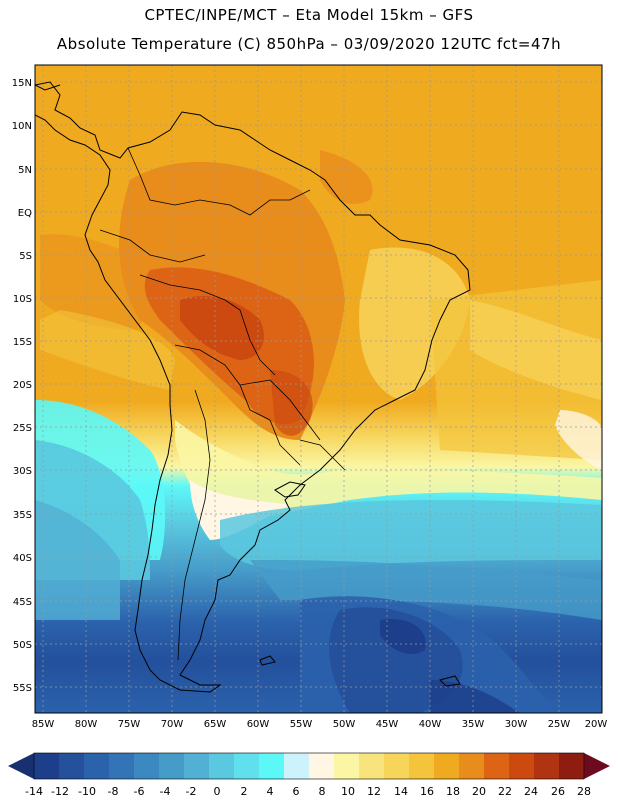  Describe the element at coordinates (34, 791) in the screenshot. I see `colorbar-label: -14` at that location.